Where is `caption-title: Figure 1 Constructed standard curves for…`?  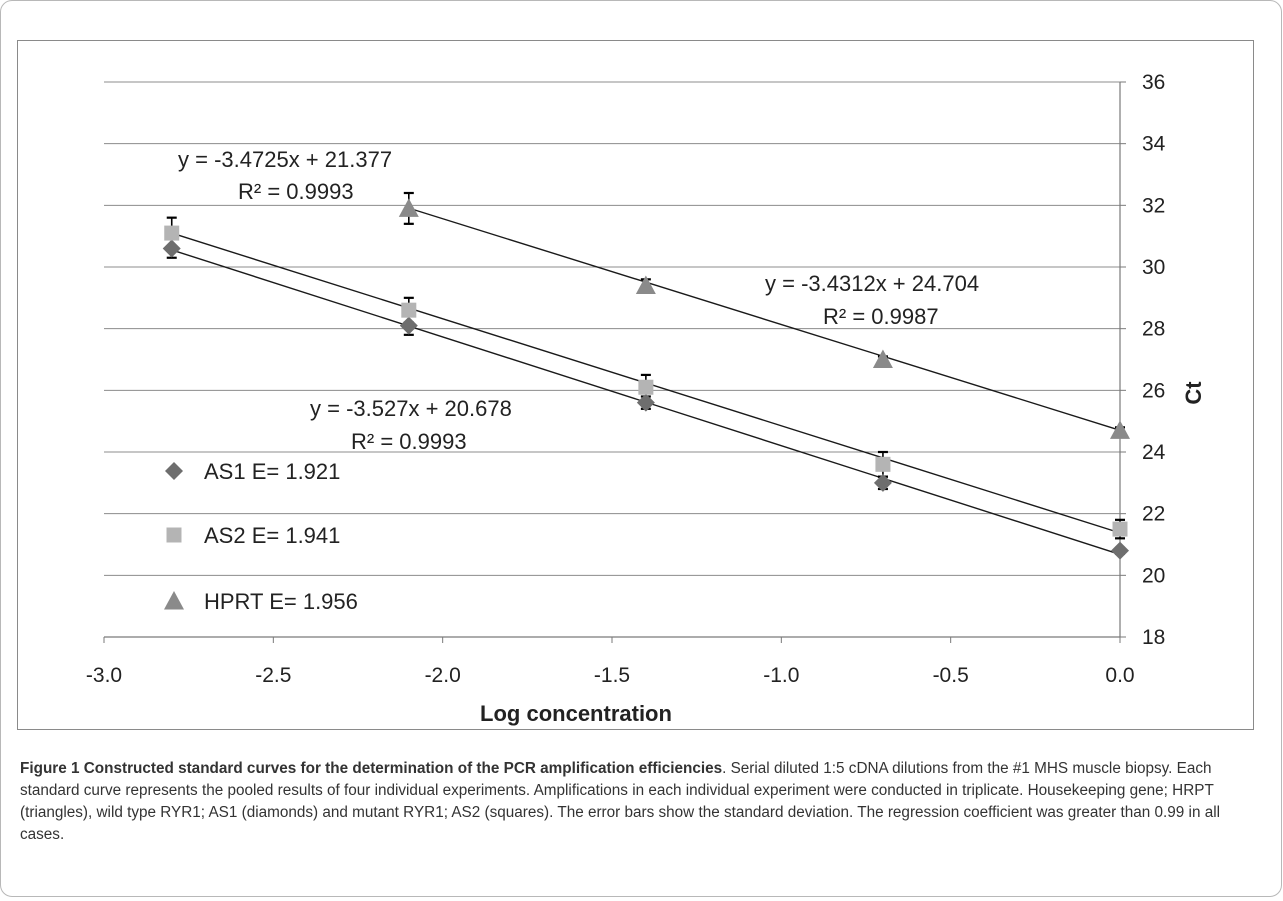 caption-title: Figure 1 Constructed standard curves for… is located at coordinates (371, 768).